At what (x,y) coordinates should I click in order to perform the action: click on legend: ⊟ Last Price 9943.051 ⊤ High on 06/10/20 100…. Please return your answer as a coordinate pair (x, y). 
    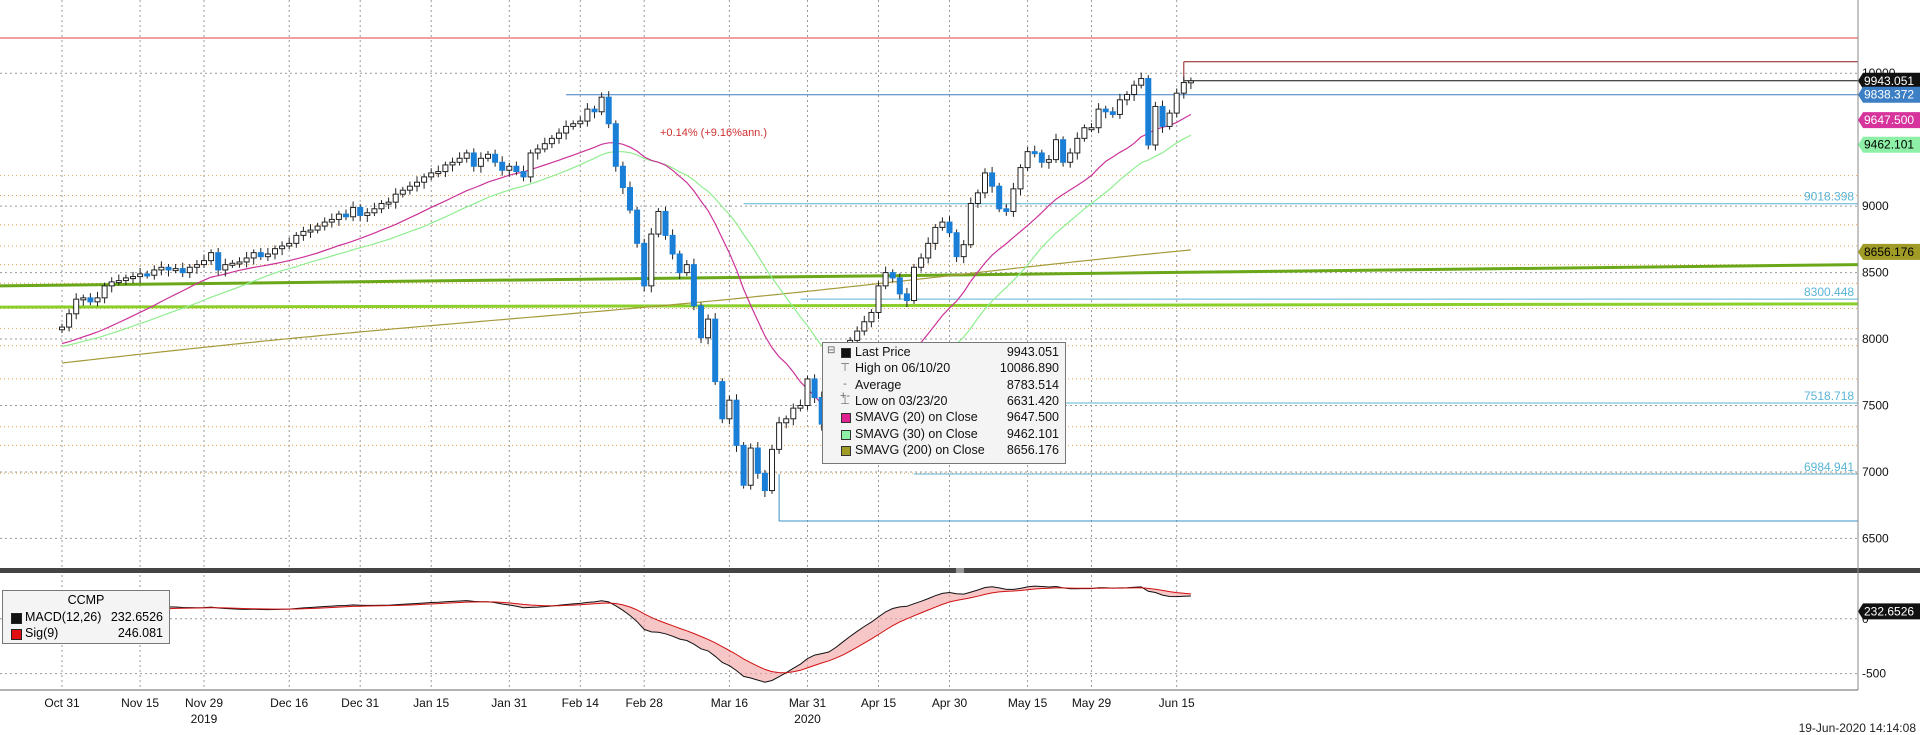
    Looking at the image, I should click on (944, 403).